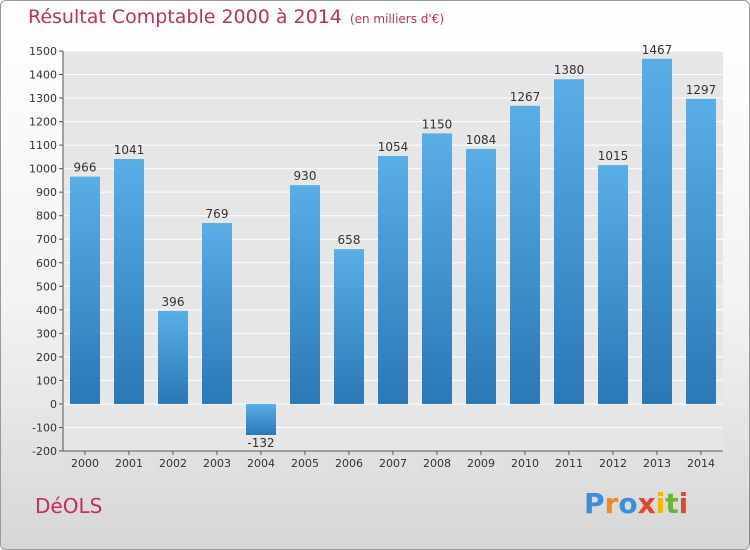 This screenshot has height=550, width=750. What do you see at coordinates (69, 506) in the screenshot?
I see `commune-name: DéOLS` at bounding box center [69, 506].